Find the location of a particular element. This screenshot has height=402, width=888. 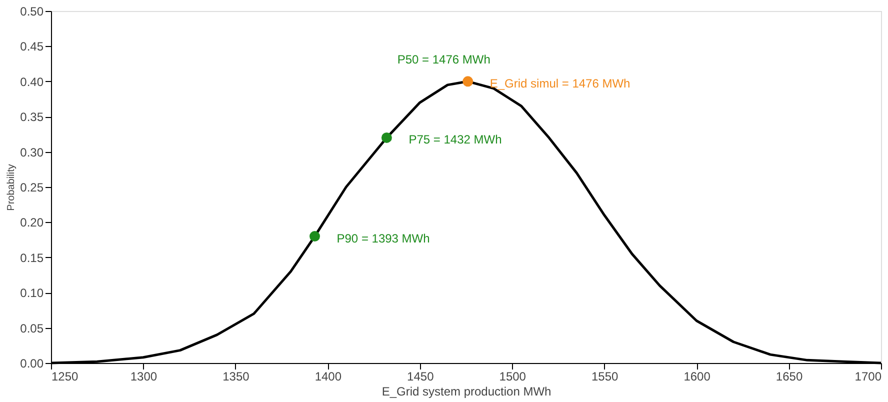

y-tick-label: 0.20 is located at coordinates (32, 223).